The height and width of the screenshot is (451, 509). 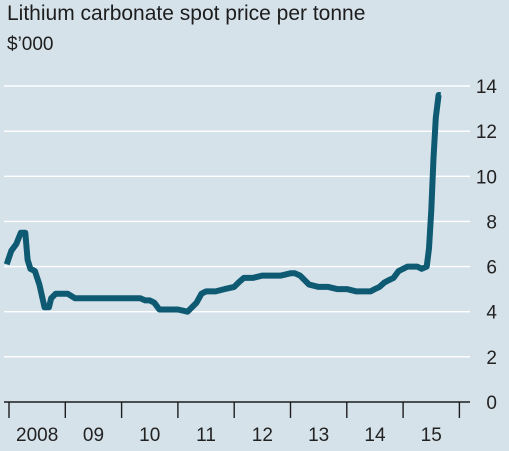 I want to click on y-tick-label: 6, so click(x=491, y=268).